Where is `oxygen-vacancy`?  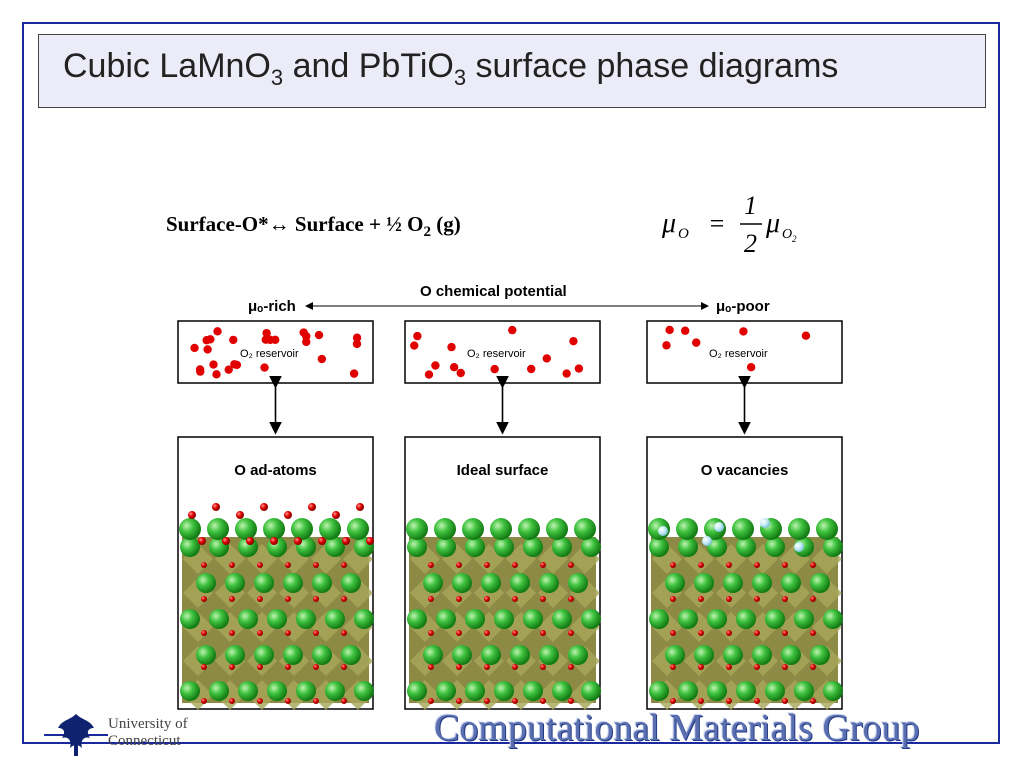
oxygen-vacancy is located at coordinates (707, 541).